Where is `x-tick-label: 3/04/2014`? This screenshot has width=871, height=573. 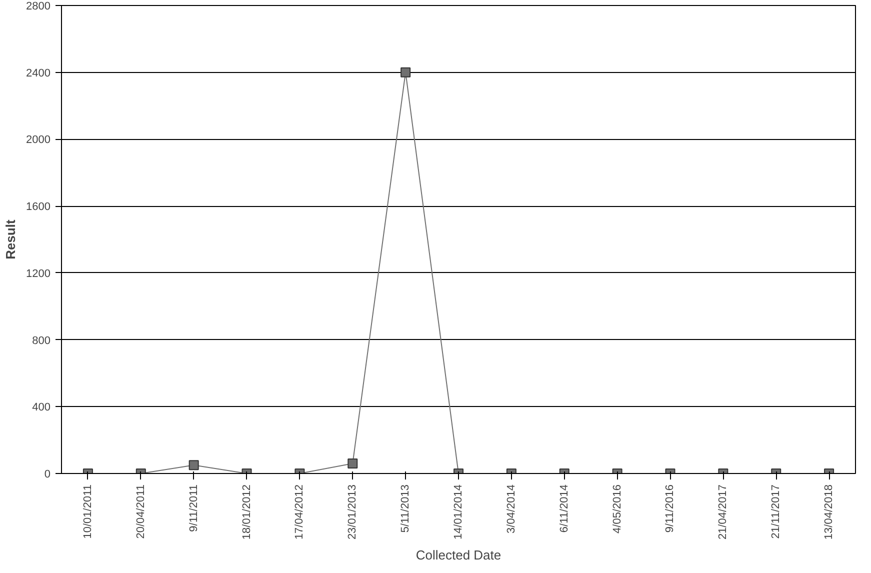 x-tick-label: 3/04/2014 is located at coordinates (511, 509).